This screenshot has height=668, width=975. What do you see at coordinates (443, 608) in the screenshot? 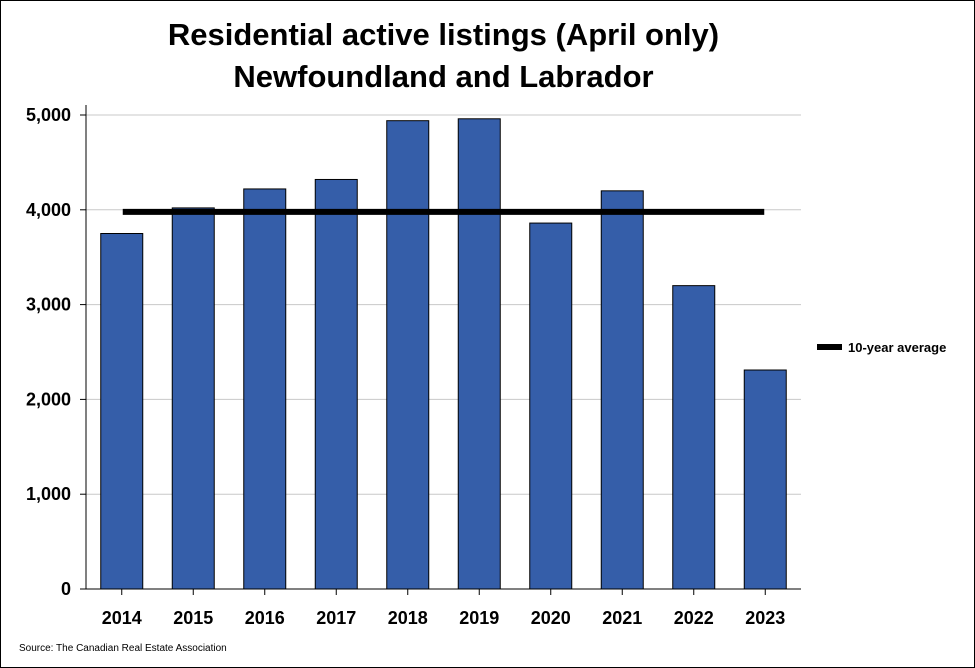
I see `x-axis-ticks: 2014 2015 2016 2017 2018 2019 2020 2021 2022 2023` at bounding box center [443, 608].